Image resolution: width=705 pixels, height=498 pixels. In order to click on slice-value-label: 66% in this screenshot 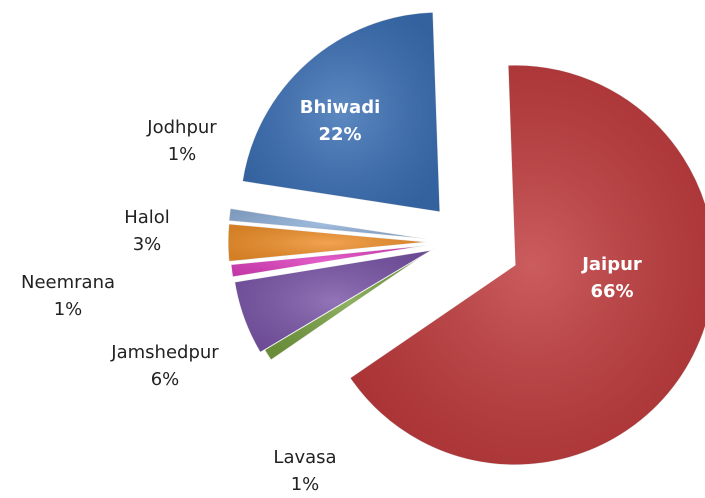, I will do `click(611, 291)`.